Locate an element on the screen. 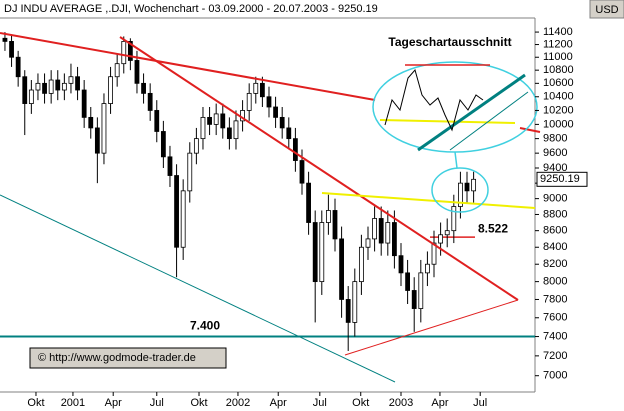 The image size is (624, 411). y-tick-label: 9600 is located at coordinates (555, 153).